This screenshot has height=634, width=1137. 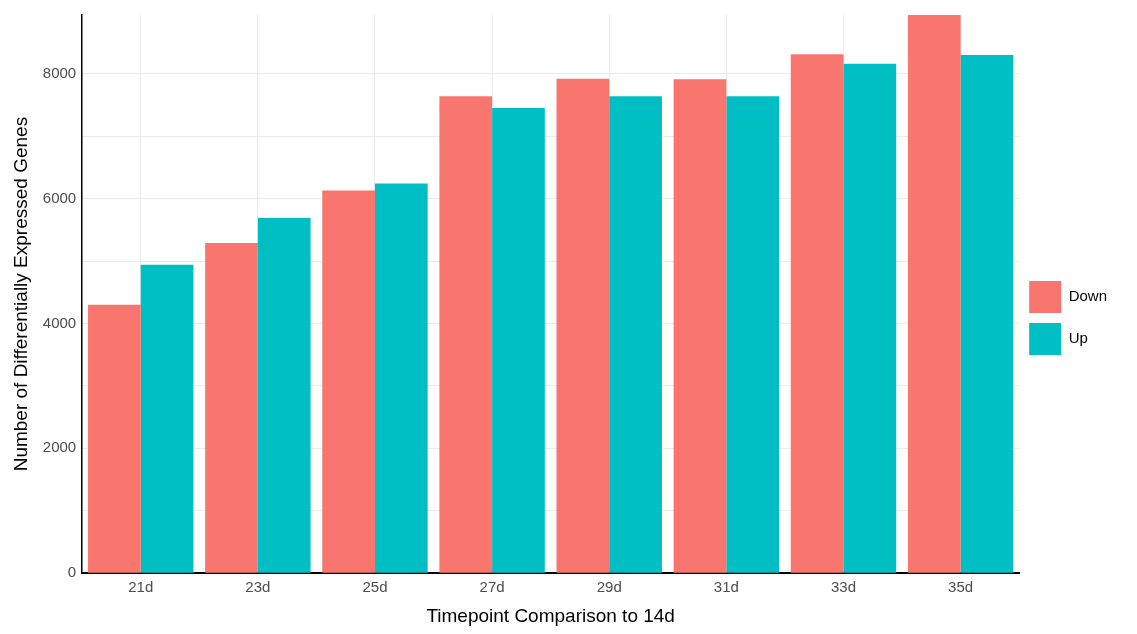 What do you see at coordinates (59, 197) in the screenshot?
I see `y-tick-label: 6000` at bounding box center [59, 197].